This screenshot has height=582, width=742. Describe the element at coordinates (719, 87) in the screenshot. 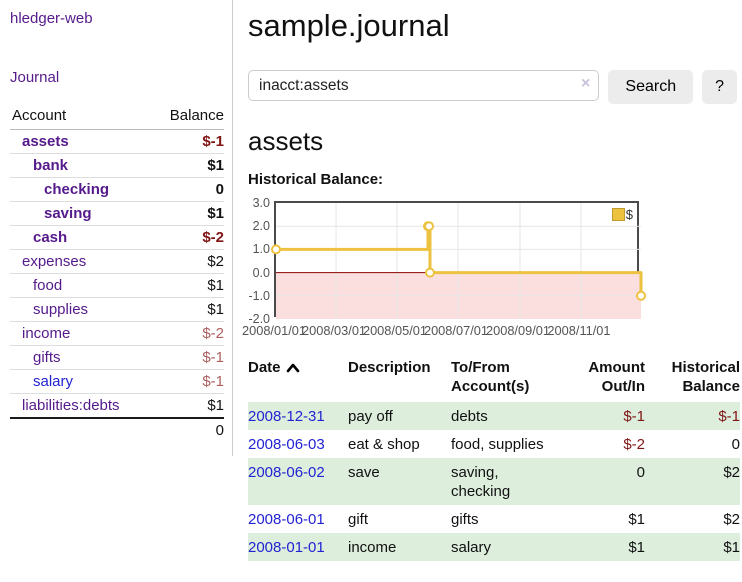

I see `help-button: ?` at that location.